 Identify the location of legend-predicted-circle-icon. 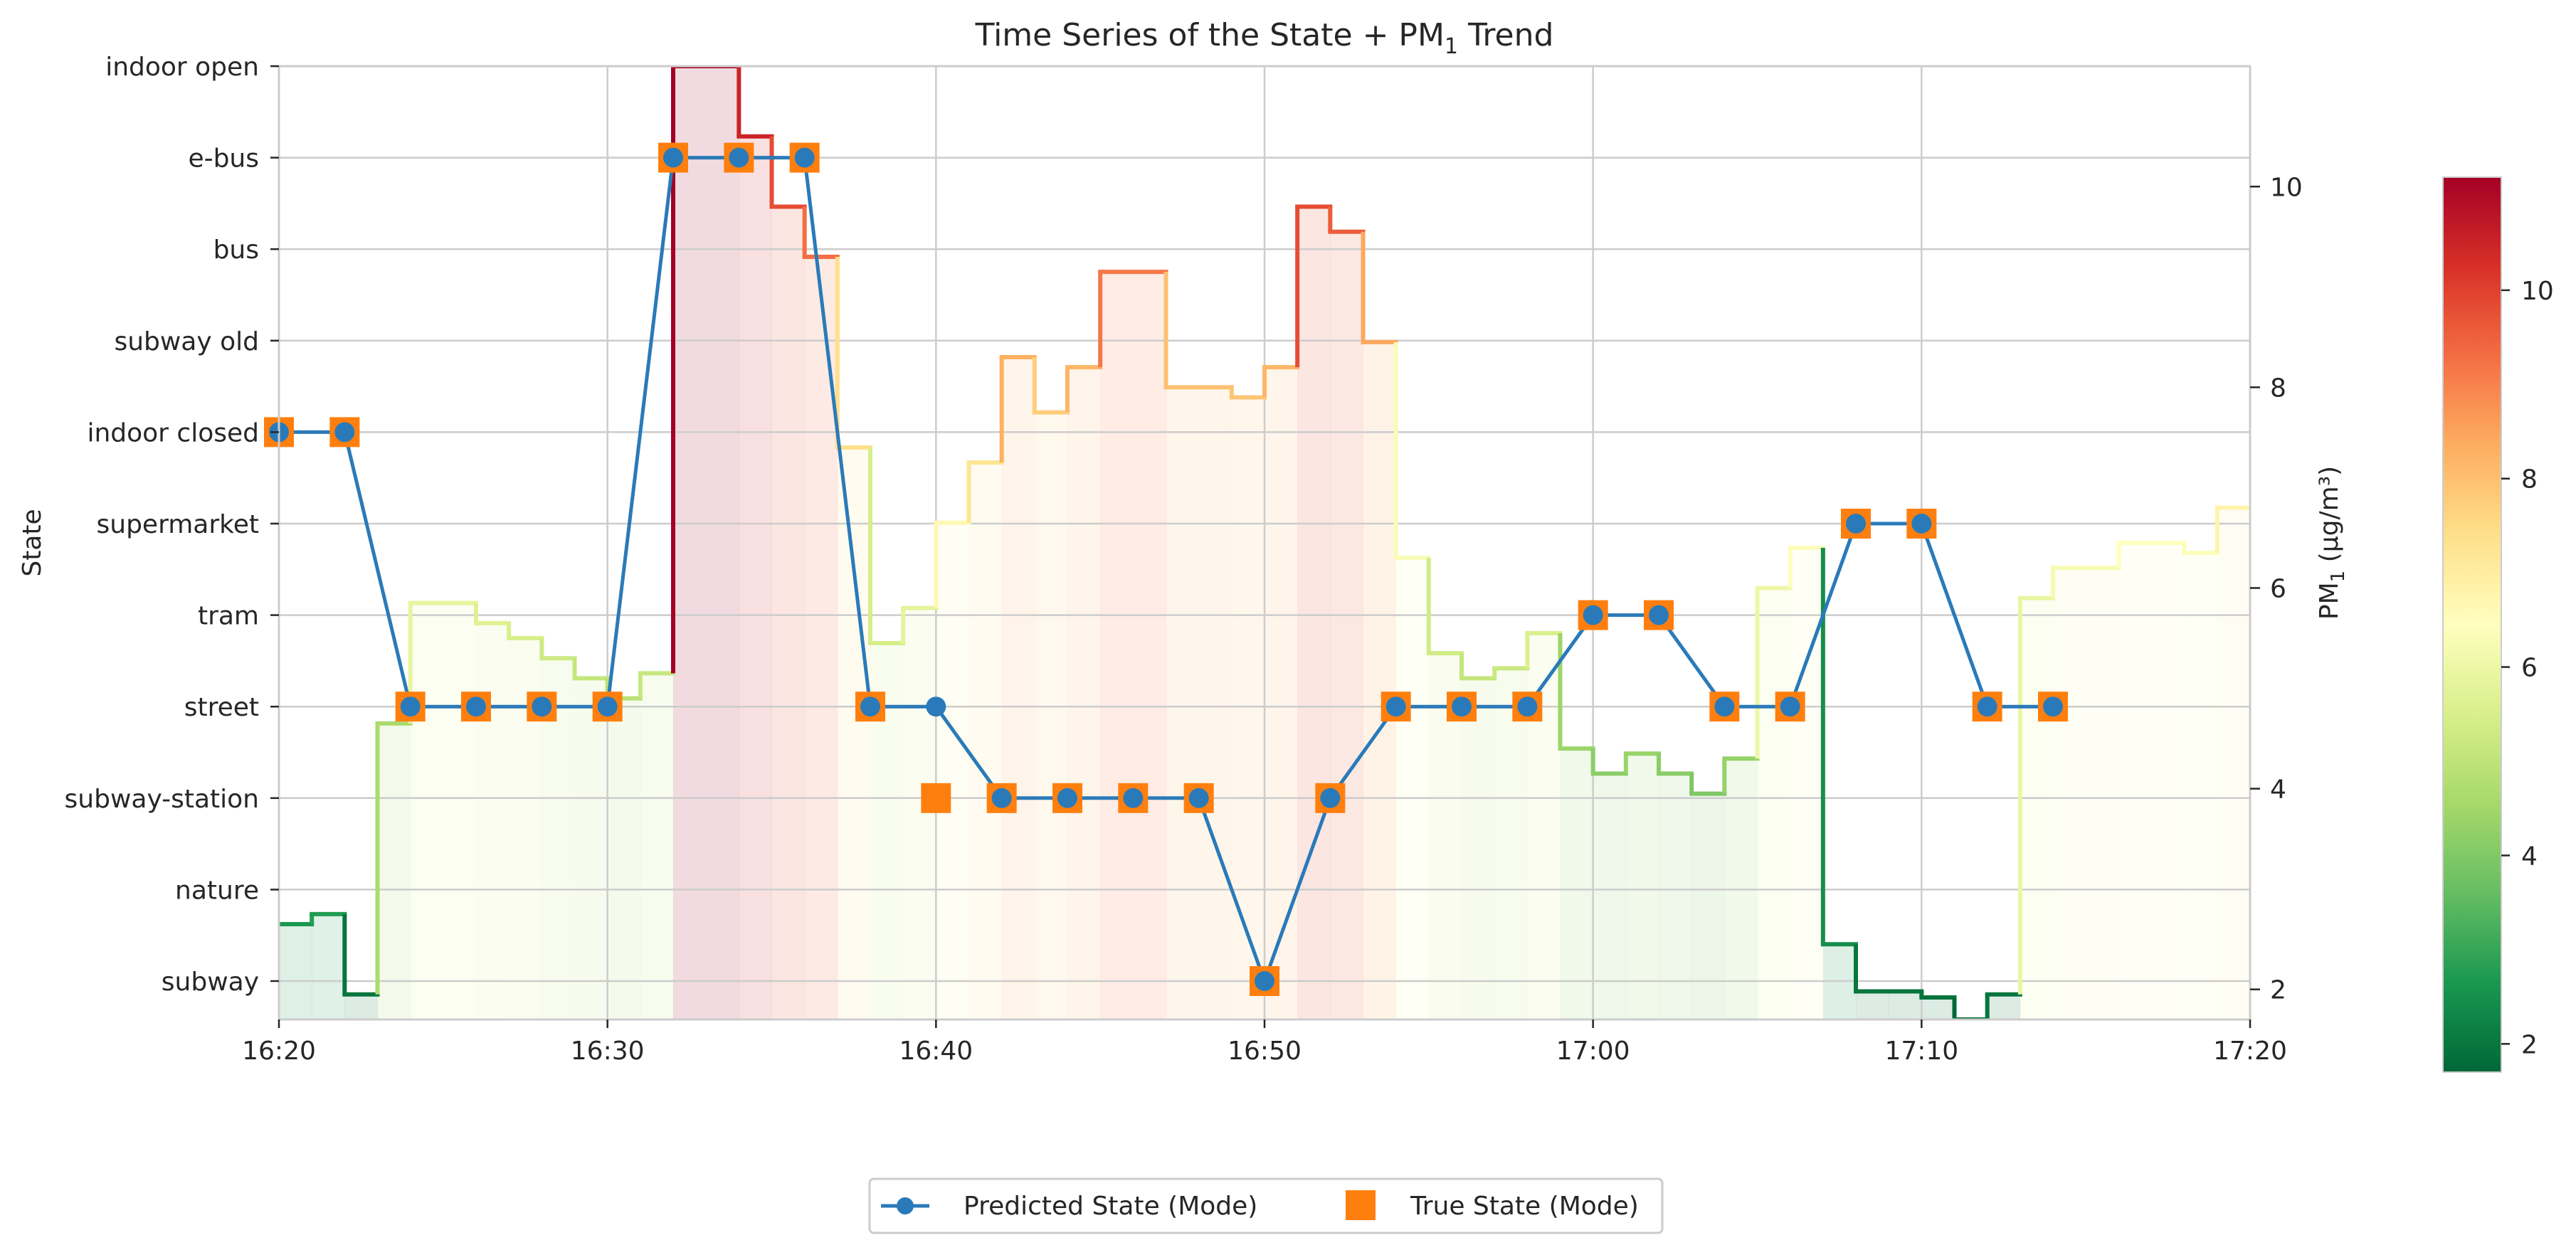
(905, 1205).